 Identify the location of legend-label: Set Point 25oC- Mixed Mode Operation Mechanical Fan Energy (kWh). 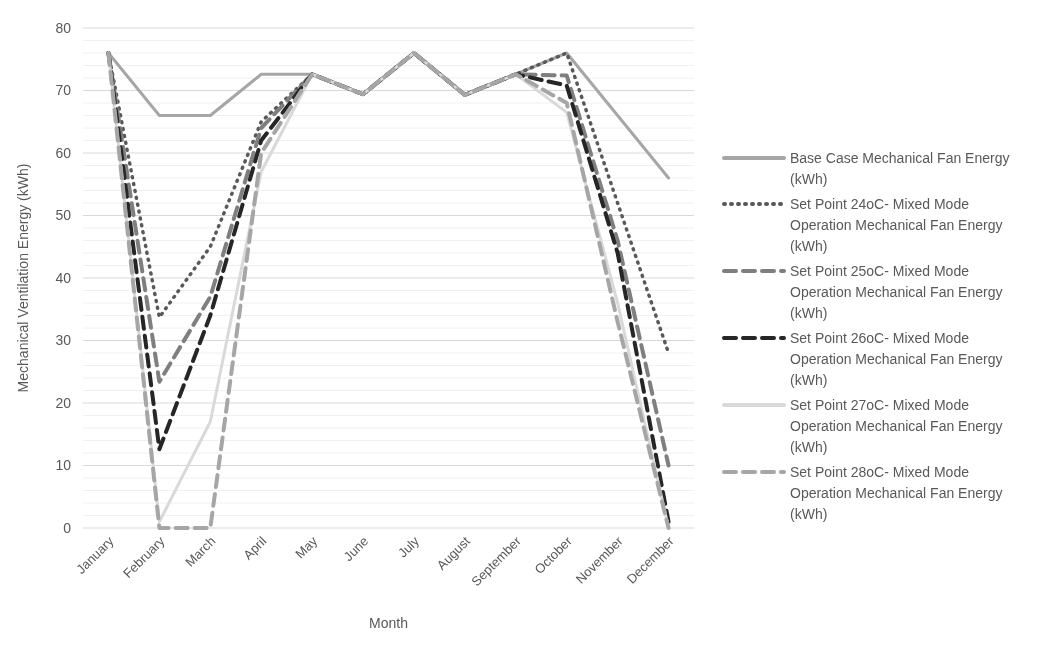
(896, 292).